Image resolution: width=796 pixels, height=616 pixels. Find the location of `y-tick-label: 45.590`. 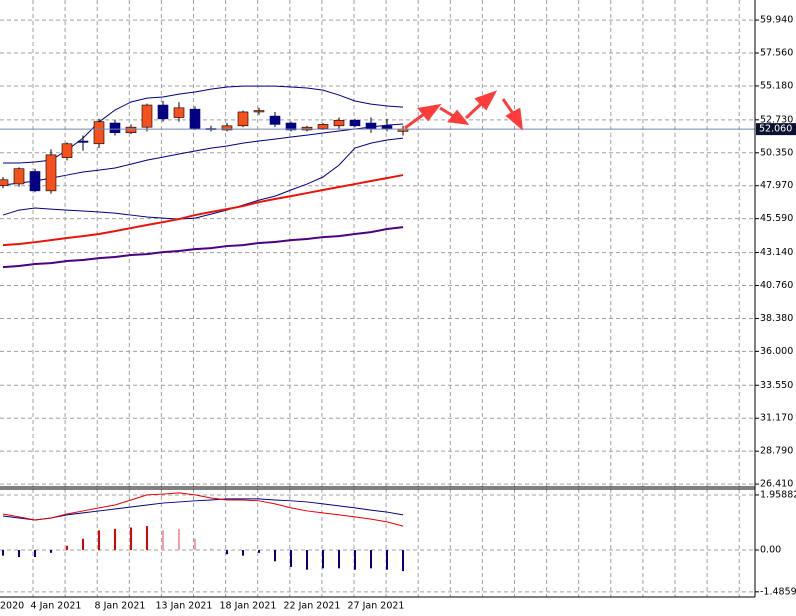

y-tick-label: 45.590 is located at coordinates (776, 218).